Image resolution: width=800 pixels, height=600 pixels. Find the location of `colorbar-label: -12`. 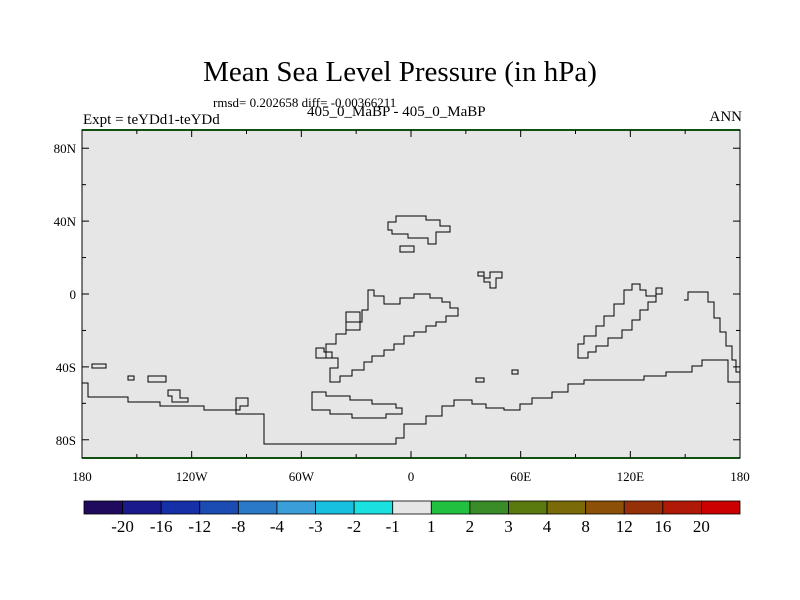

colorbar-label: -12 is located at coordinates (199, 526).